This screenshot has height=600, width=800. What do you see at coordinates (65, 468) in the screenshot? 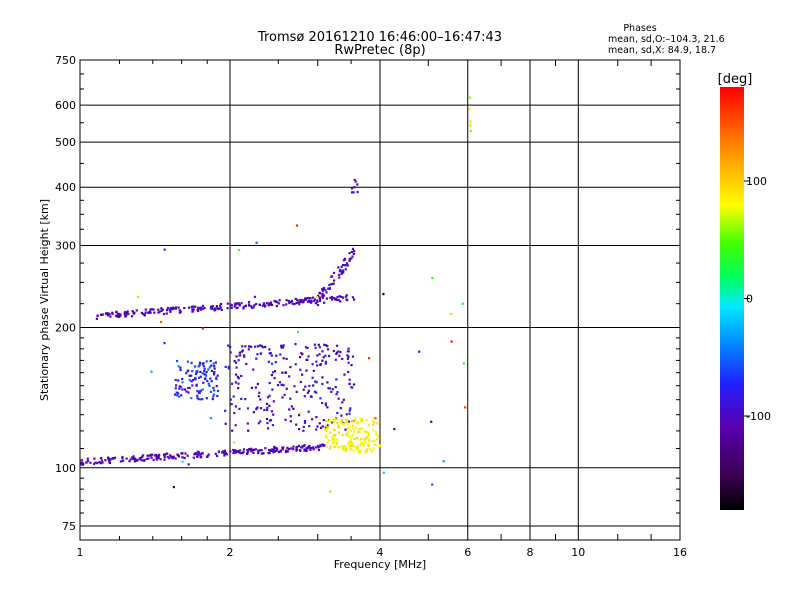
I see `y-tick-label: 100` at bounding box center [65, 468].